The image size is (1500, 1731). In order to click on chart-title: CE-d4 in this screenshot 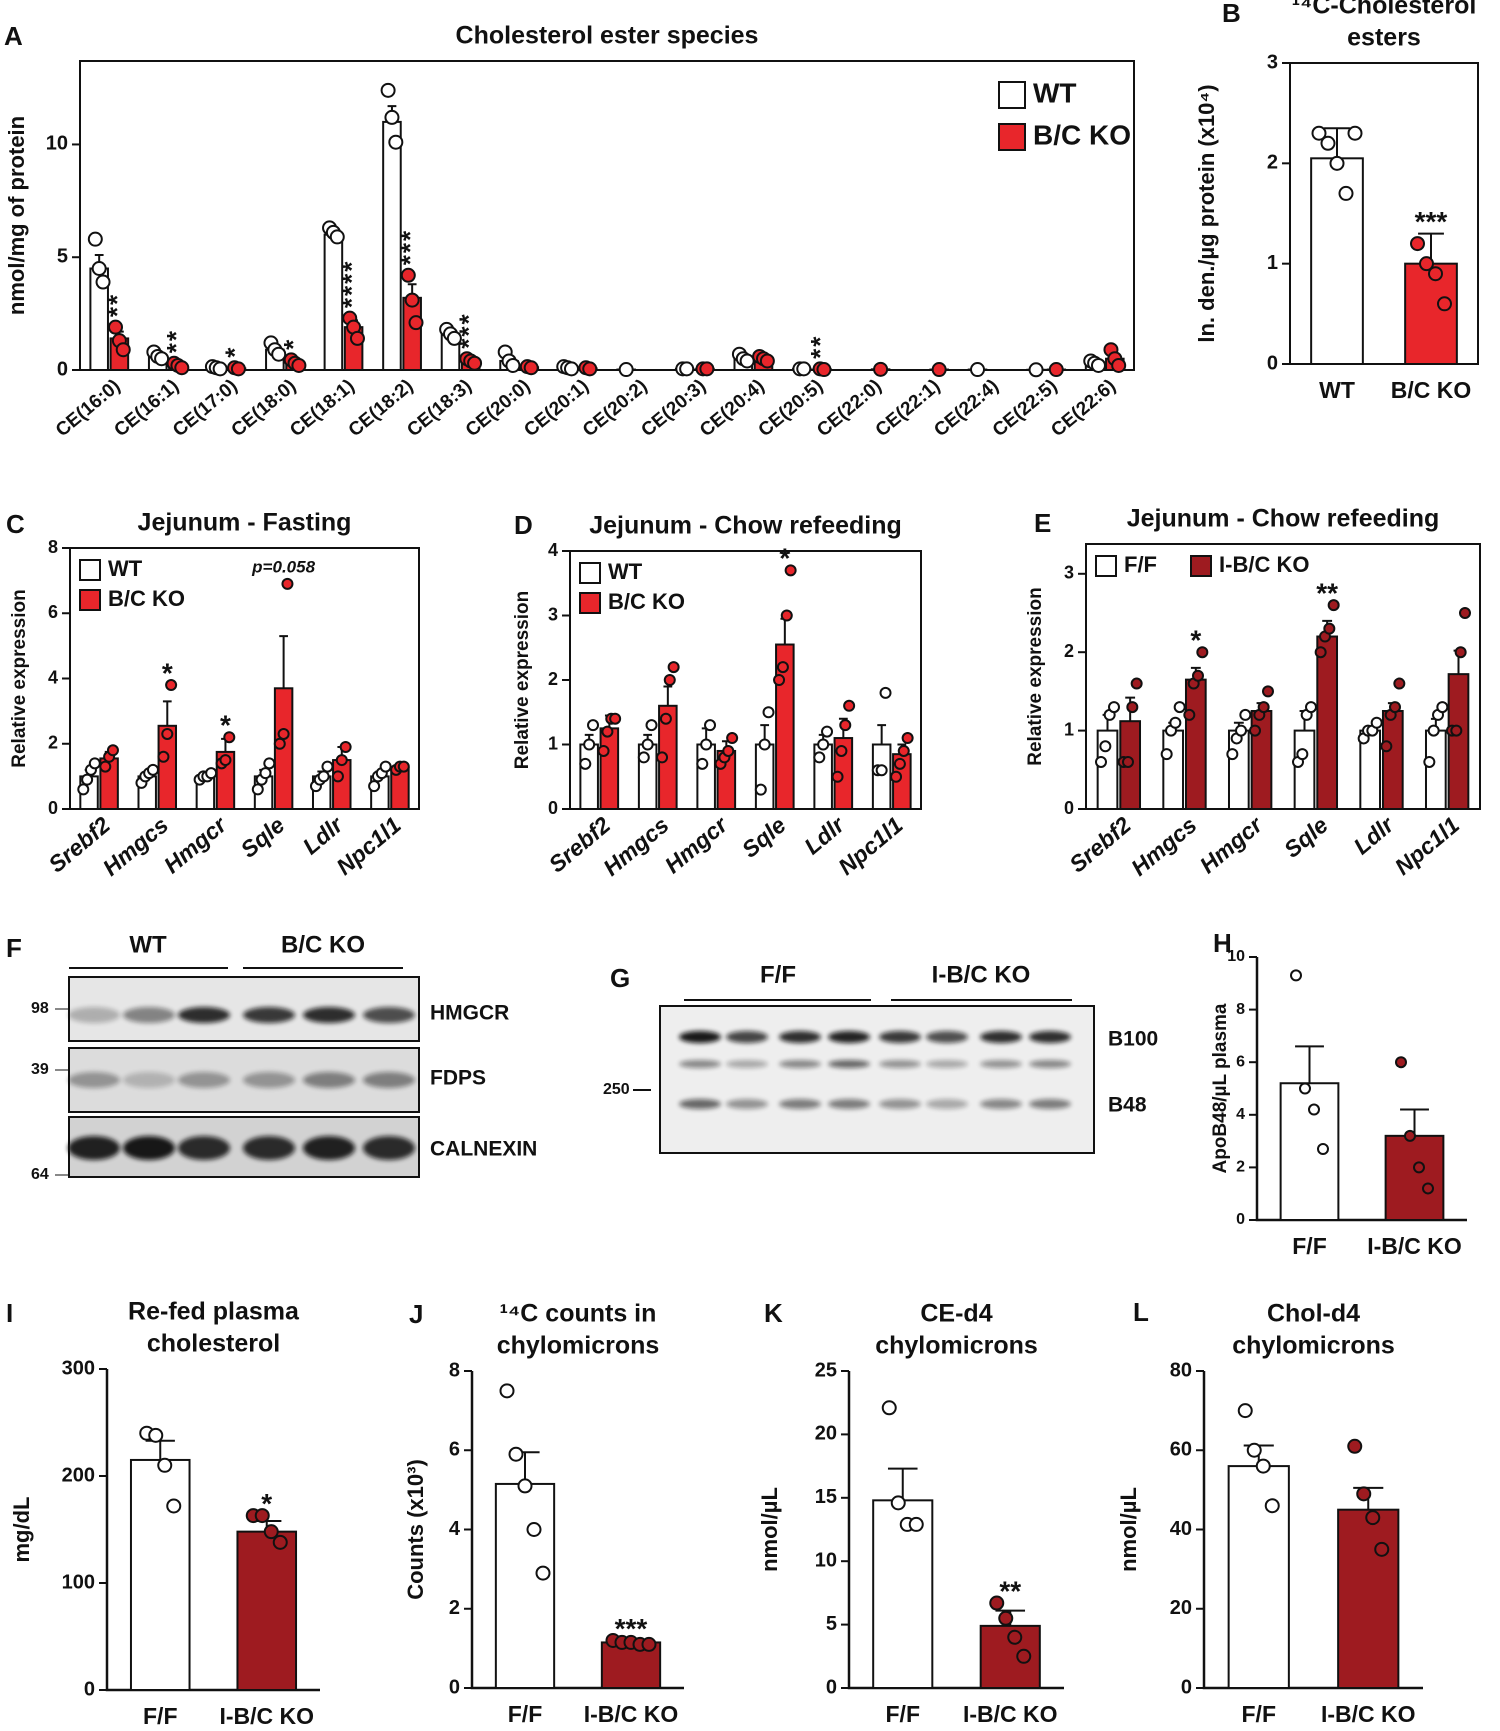, I will do `click(956, 1314)`.